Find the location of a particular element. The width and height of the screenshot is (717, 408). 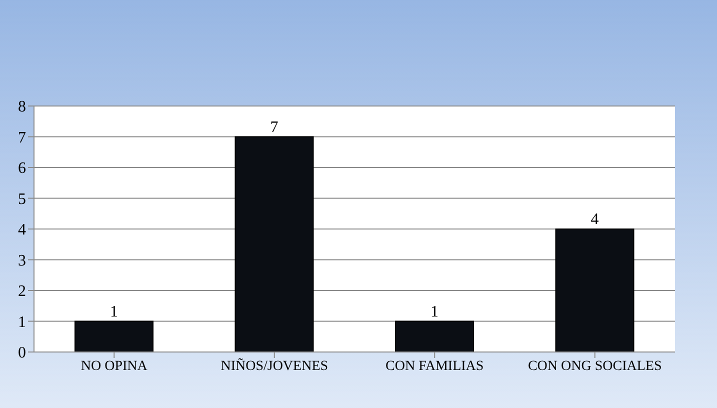

y-tick-label: 1 is located at coordinates (22, 322).